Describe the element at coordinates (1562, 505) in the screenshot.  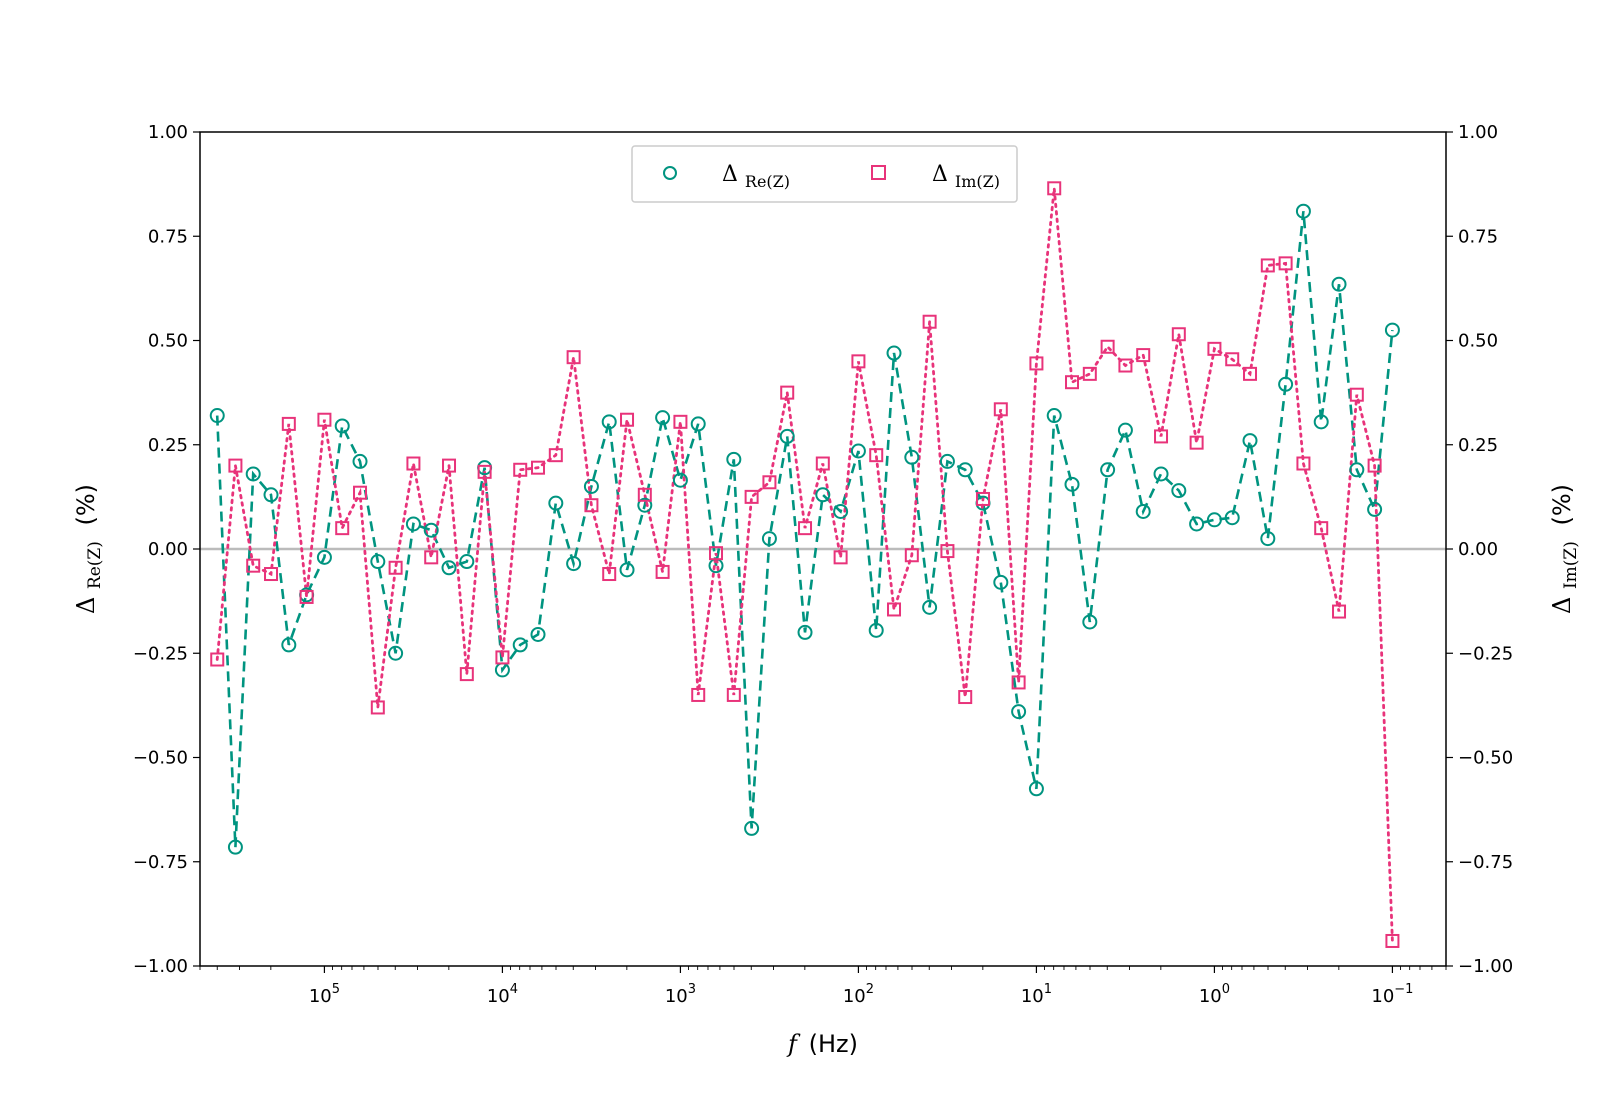
I see `right-y-axis-title-unit: (%)` at that location.